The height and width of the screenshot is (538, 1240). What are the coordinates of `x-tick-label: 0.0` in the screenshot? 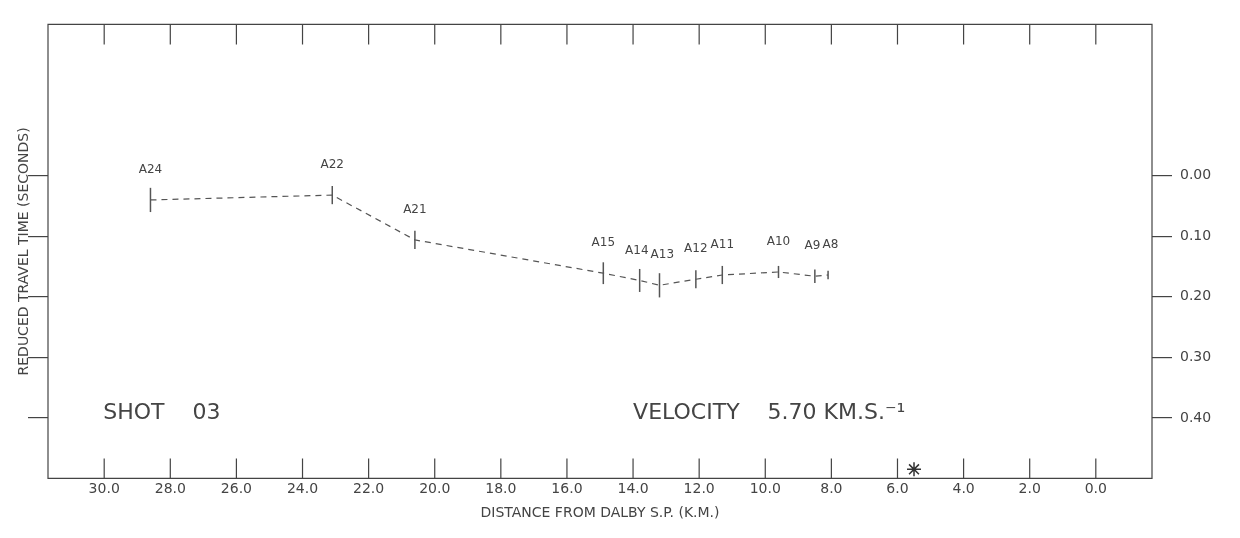 It's located at (1095, 488).